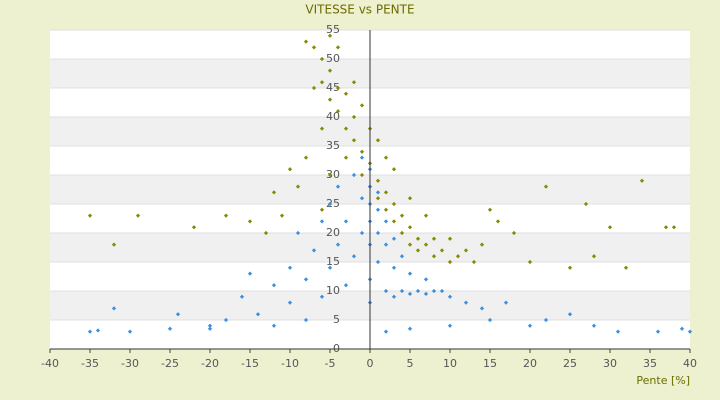 The height and width of the screenshot is (400, 720). What do you see at coordinates (50, 363) in the screenshot?
I see `x-tick-label: -40` at bounding box center [50, 363].